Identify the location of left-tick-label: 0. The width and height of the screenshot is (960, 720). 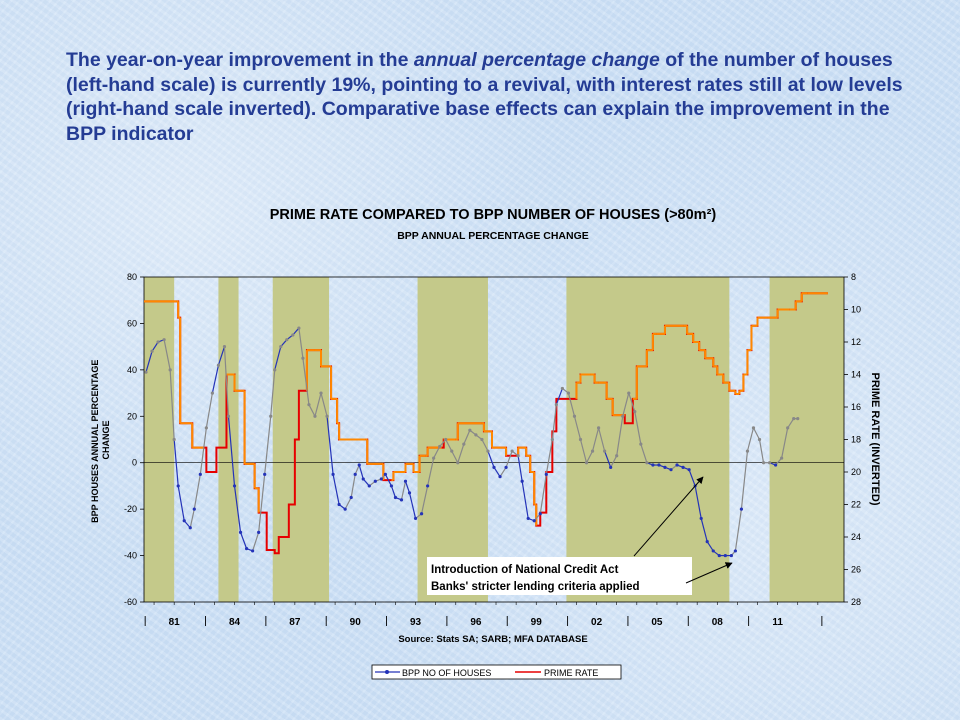
(134, 463).